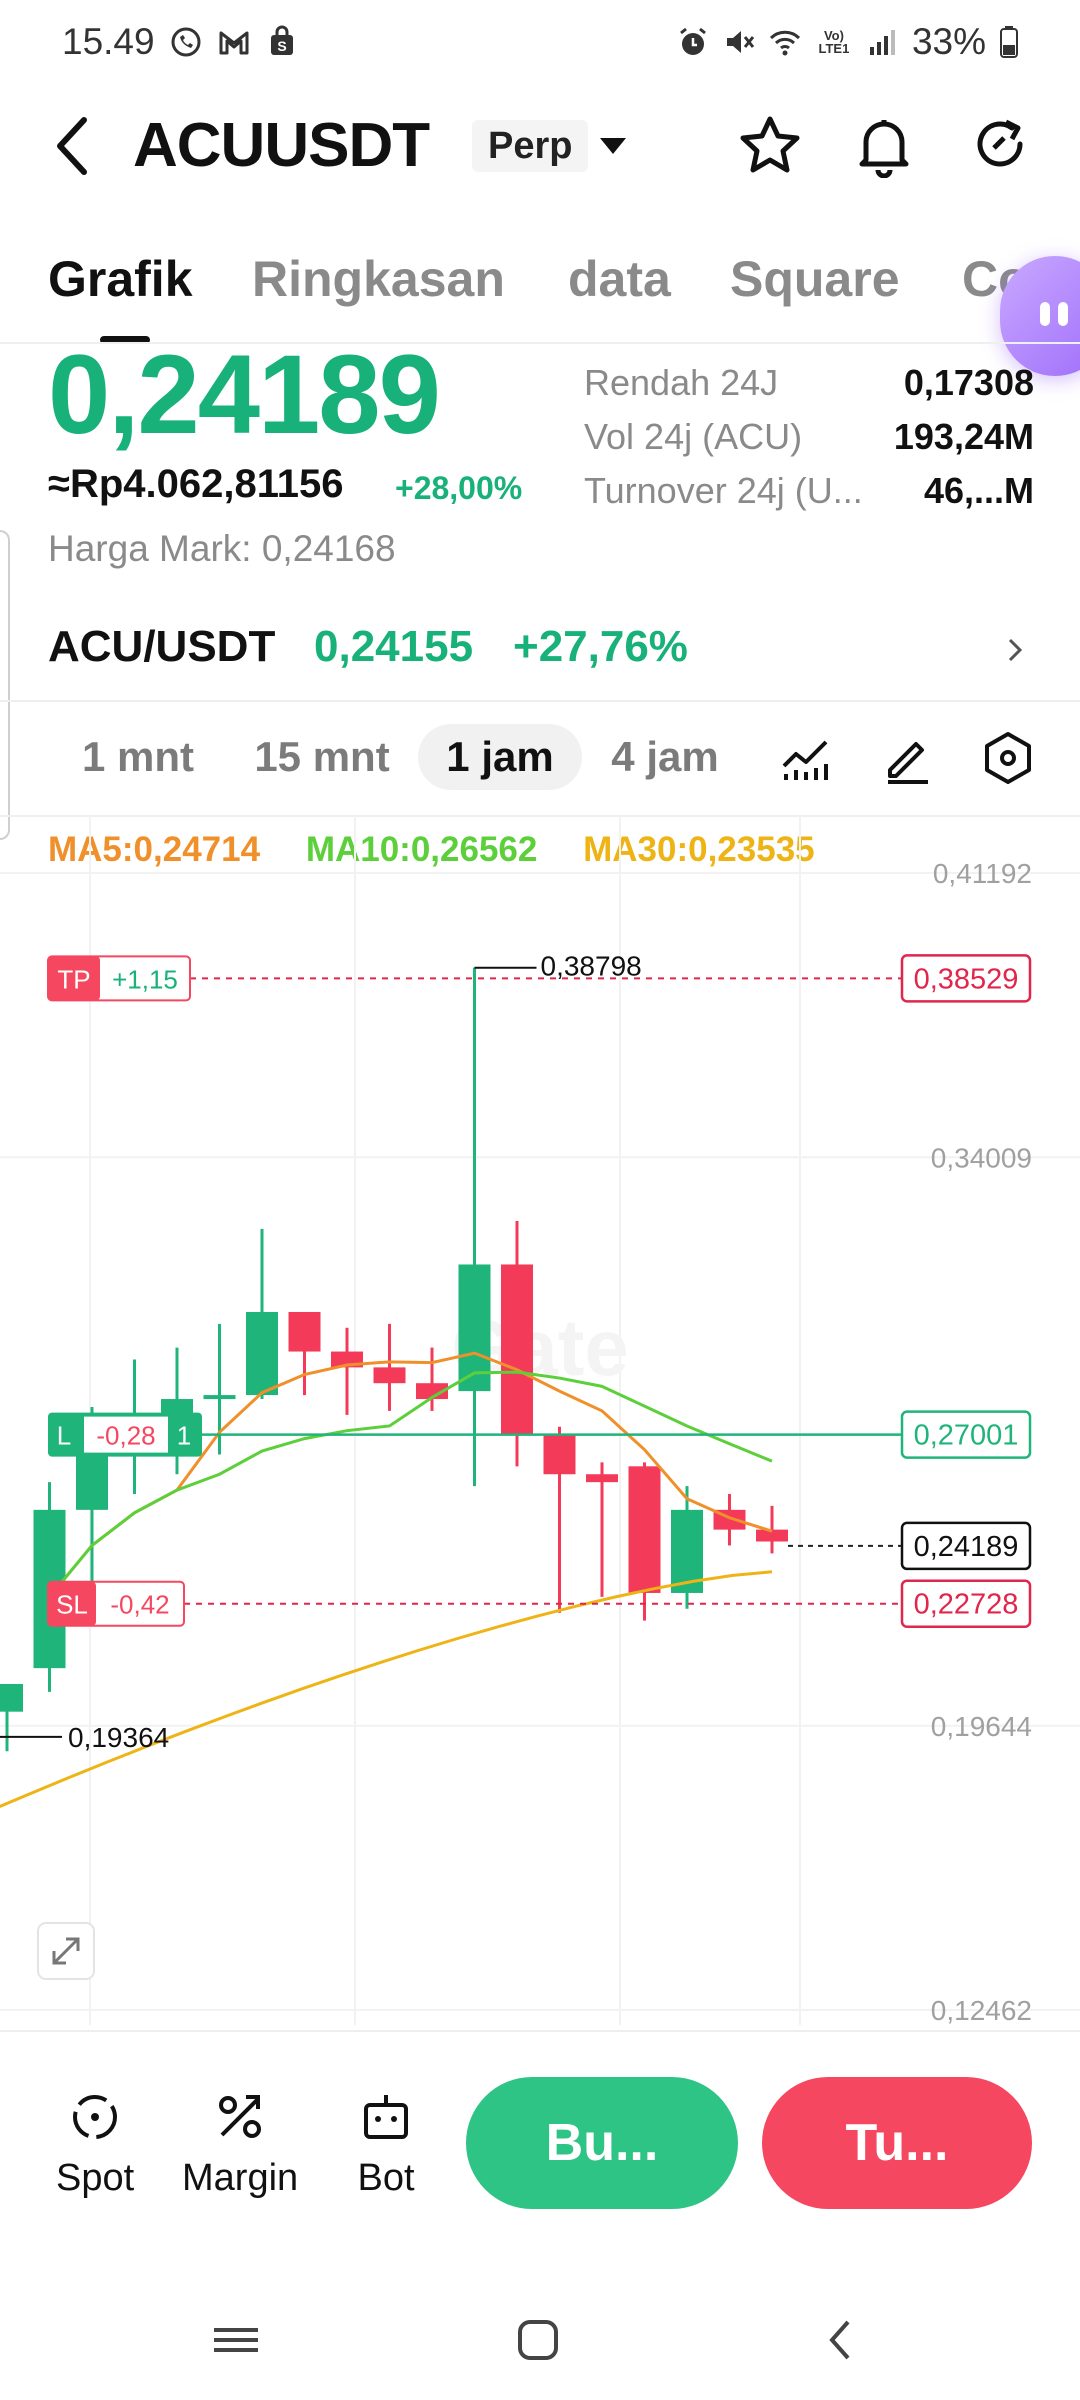  Describe the element at coordinates (981, 2010) in the screenshot. I see `y-tick-label: 0,12462` at that location.